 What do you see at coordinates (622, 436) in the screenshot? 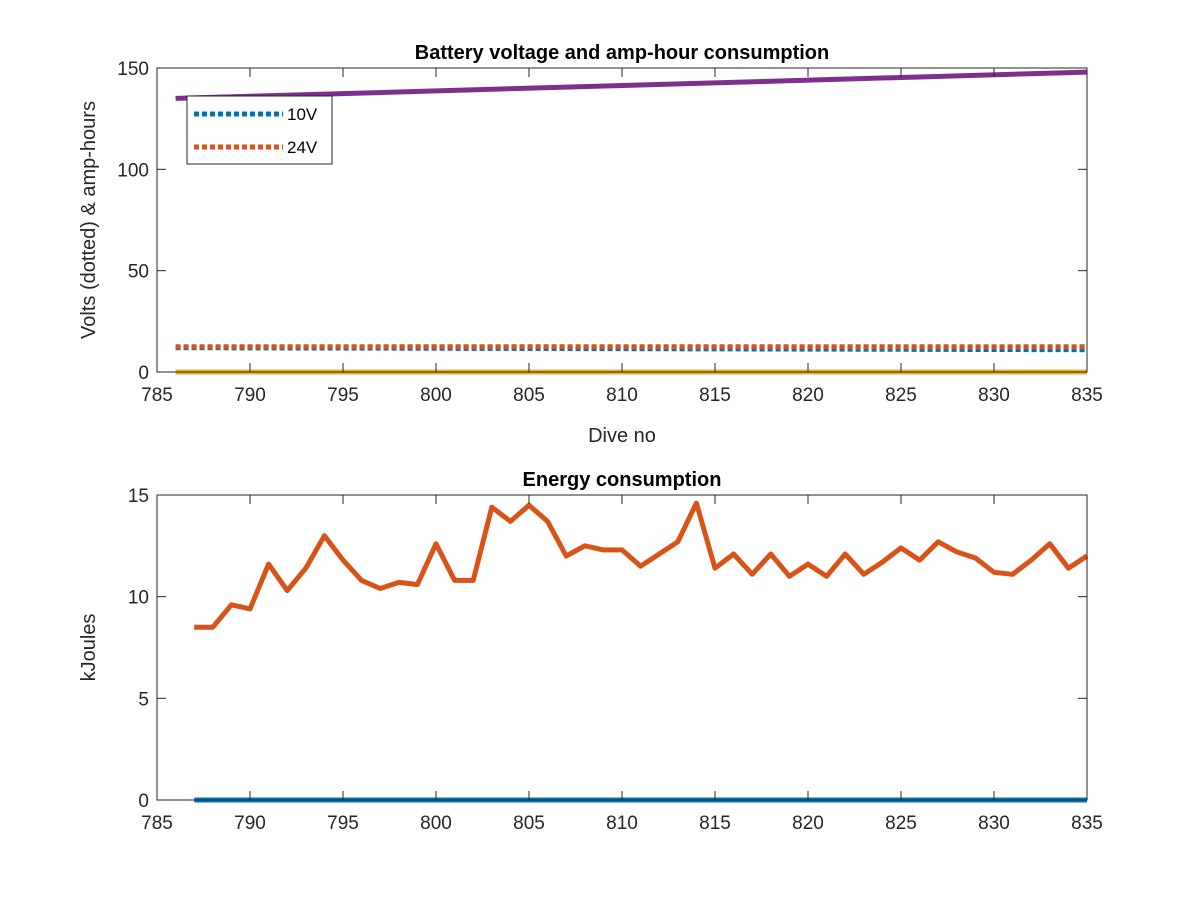
I see `x-axis-label: Dive no` at bounding box center [622, 436].